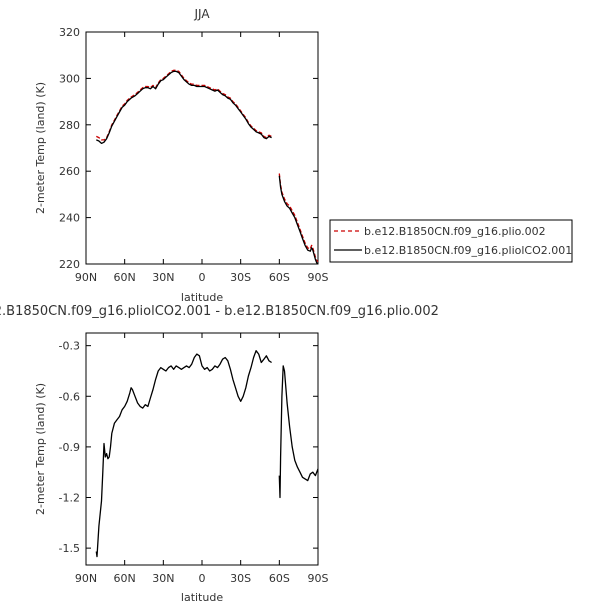  Describe the element at coordinates (207, 167) in the screenshot. I see `top-series-lines` at that location.